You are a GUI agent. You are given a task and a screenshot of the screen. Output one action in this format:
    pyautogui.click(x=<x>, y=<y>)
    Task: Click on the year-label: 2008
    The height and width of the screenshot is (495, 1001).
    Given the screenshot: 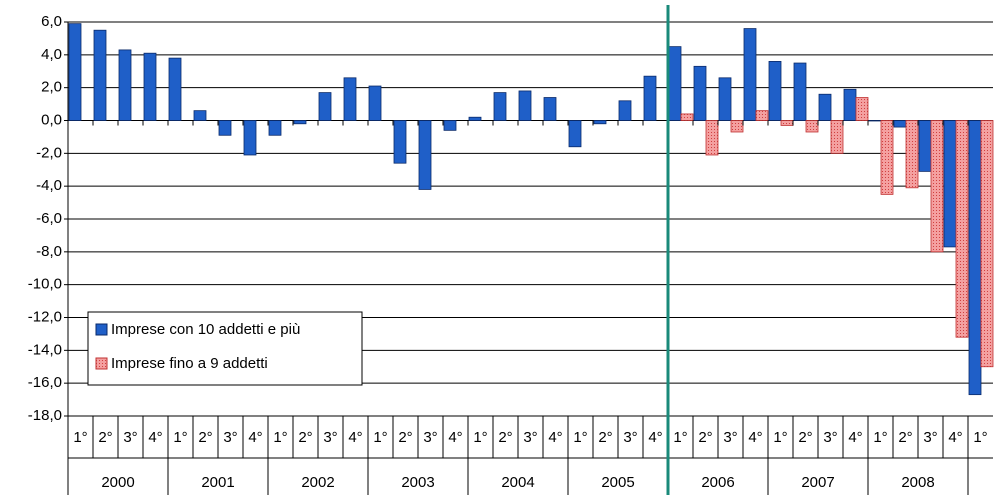 What is the action you would take?
    pyautogui.click(x=917, y=482)
    